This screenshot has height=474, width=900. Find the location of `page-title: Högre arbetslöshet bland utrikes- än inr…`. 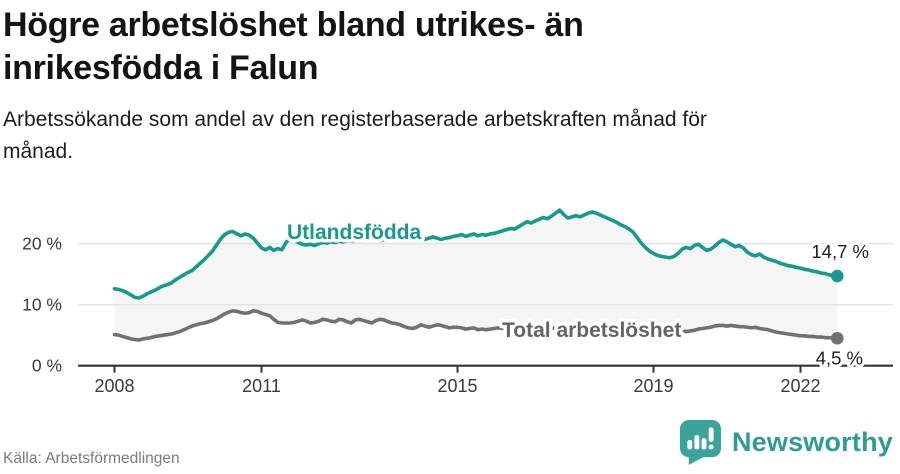

page-title: Högre arbetslöshet bland utrikes- än inr… is located at coordinates (293, 47).